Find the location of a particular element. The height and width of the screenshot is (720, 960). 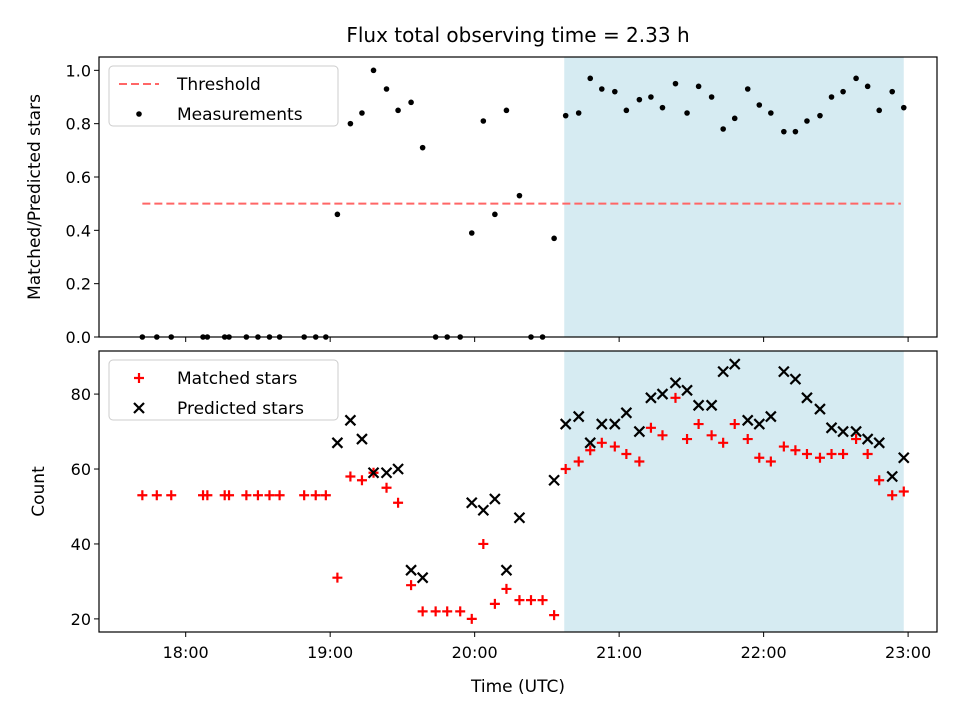

x-tick-label: 22:00 is located at coordinates (764, 652).